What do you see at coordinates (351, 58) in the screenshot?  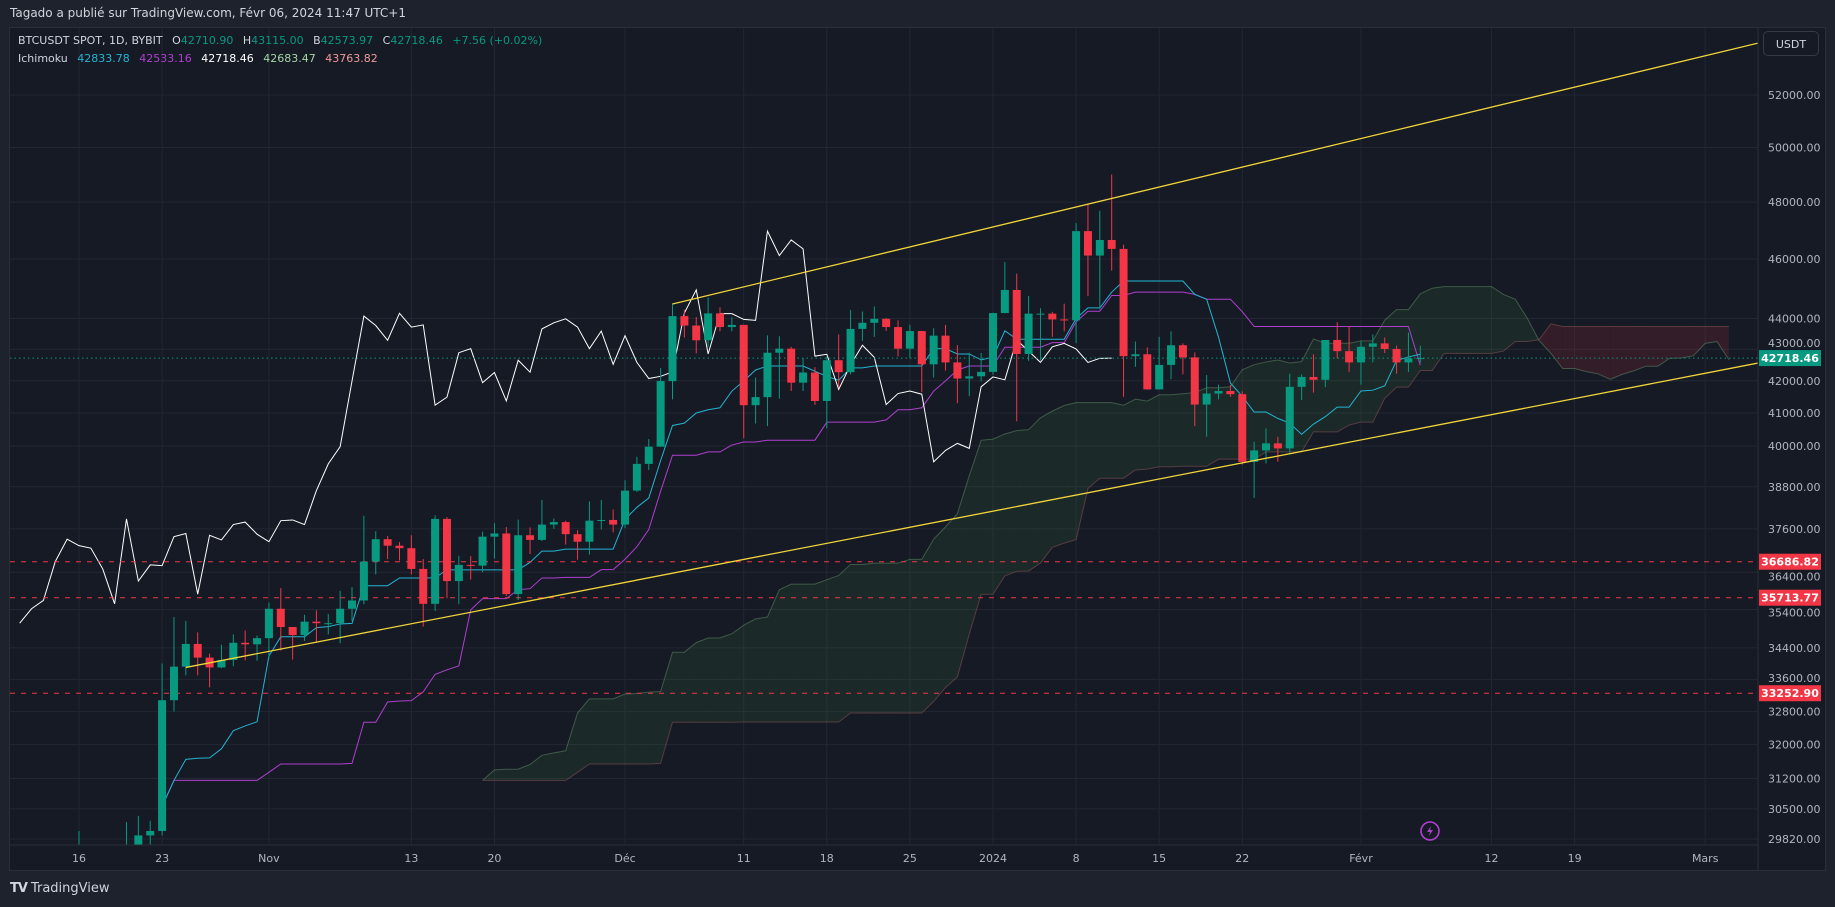 I see `senkou-b-value: 43763.82` at bounding box center [351, 58].